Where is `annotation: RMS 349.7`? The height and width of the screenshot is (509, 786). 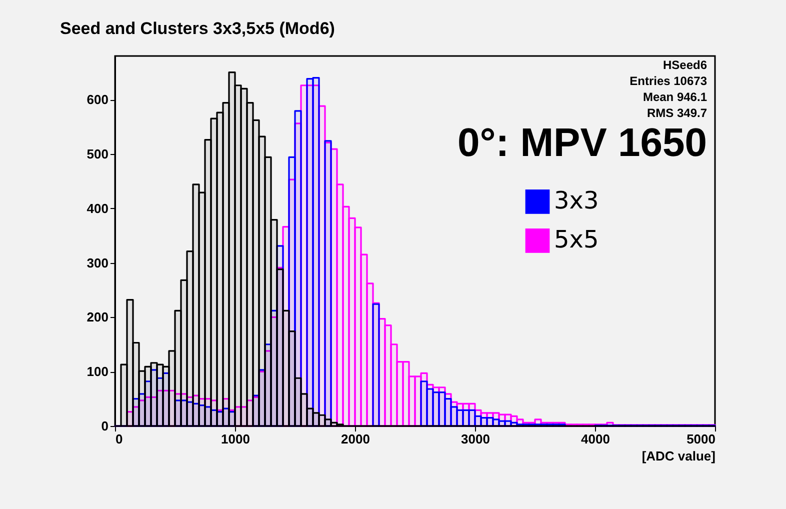
annotation: RMS 349.7 is located at coordinates (677, 113).